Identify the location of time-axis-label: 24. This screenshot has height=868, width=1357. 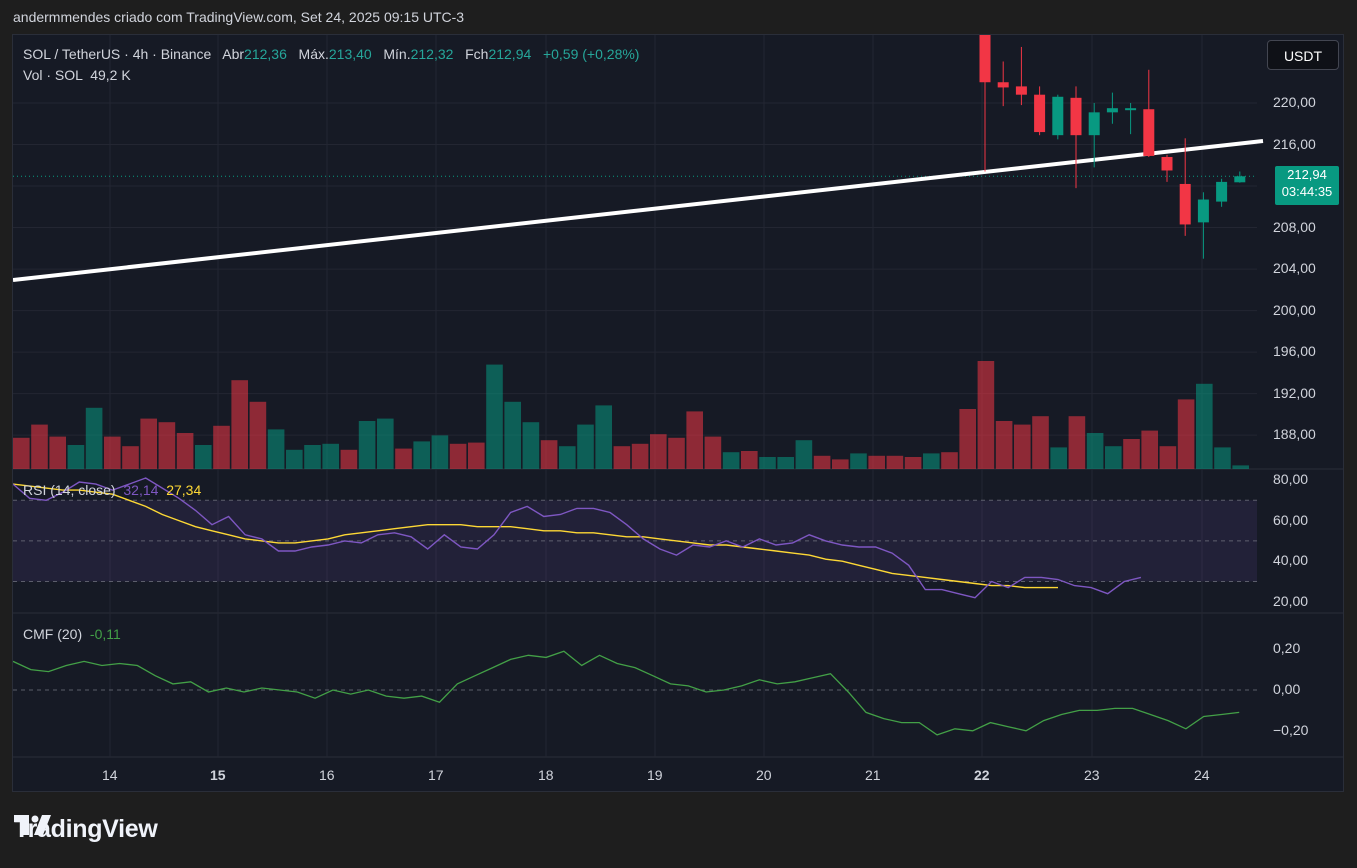
(1202, 775).